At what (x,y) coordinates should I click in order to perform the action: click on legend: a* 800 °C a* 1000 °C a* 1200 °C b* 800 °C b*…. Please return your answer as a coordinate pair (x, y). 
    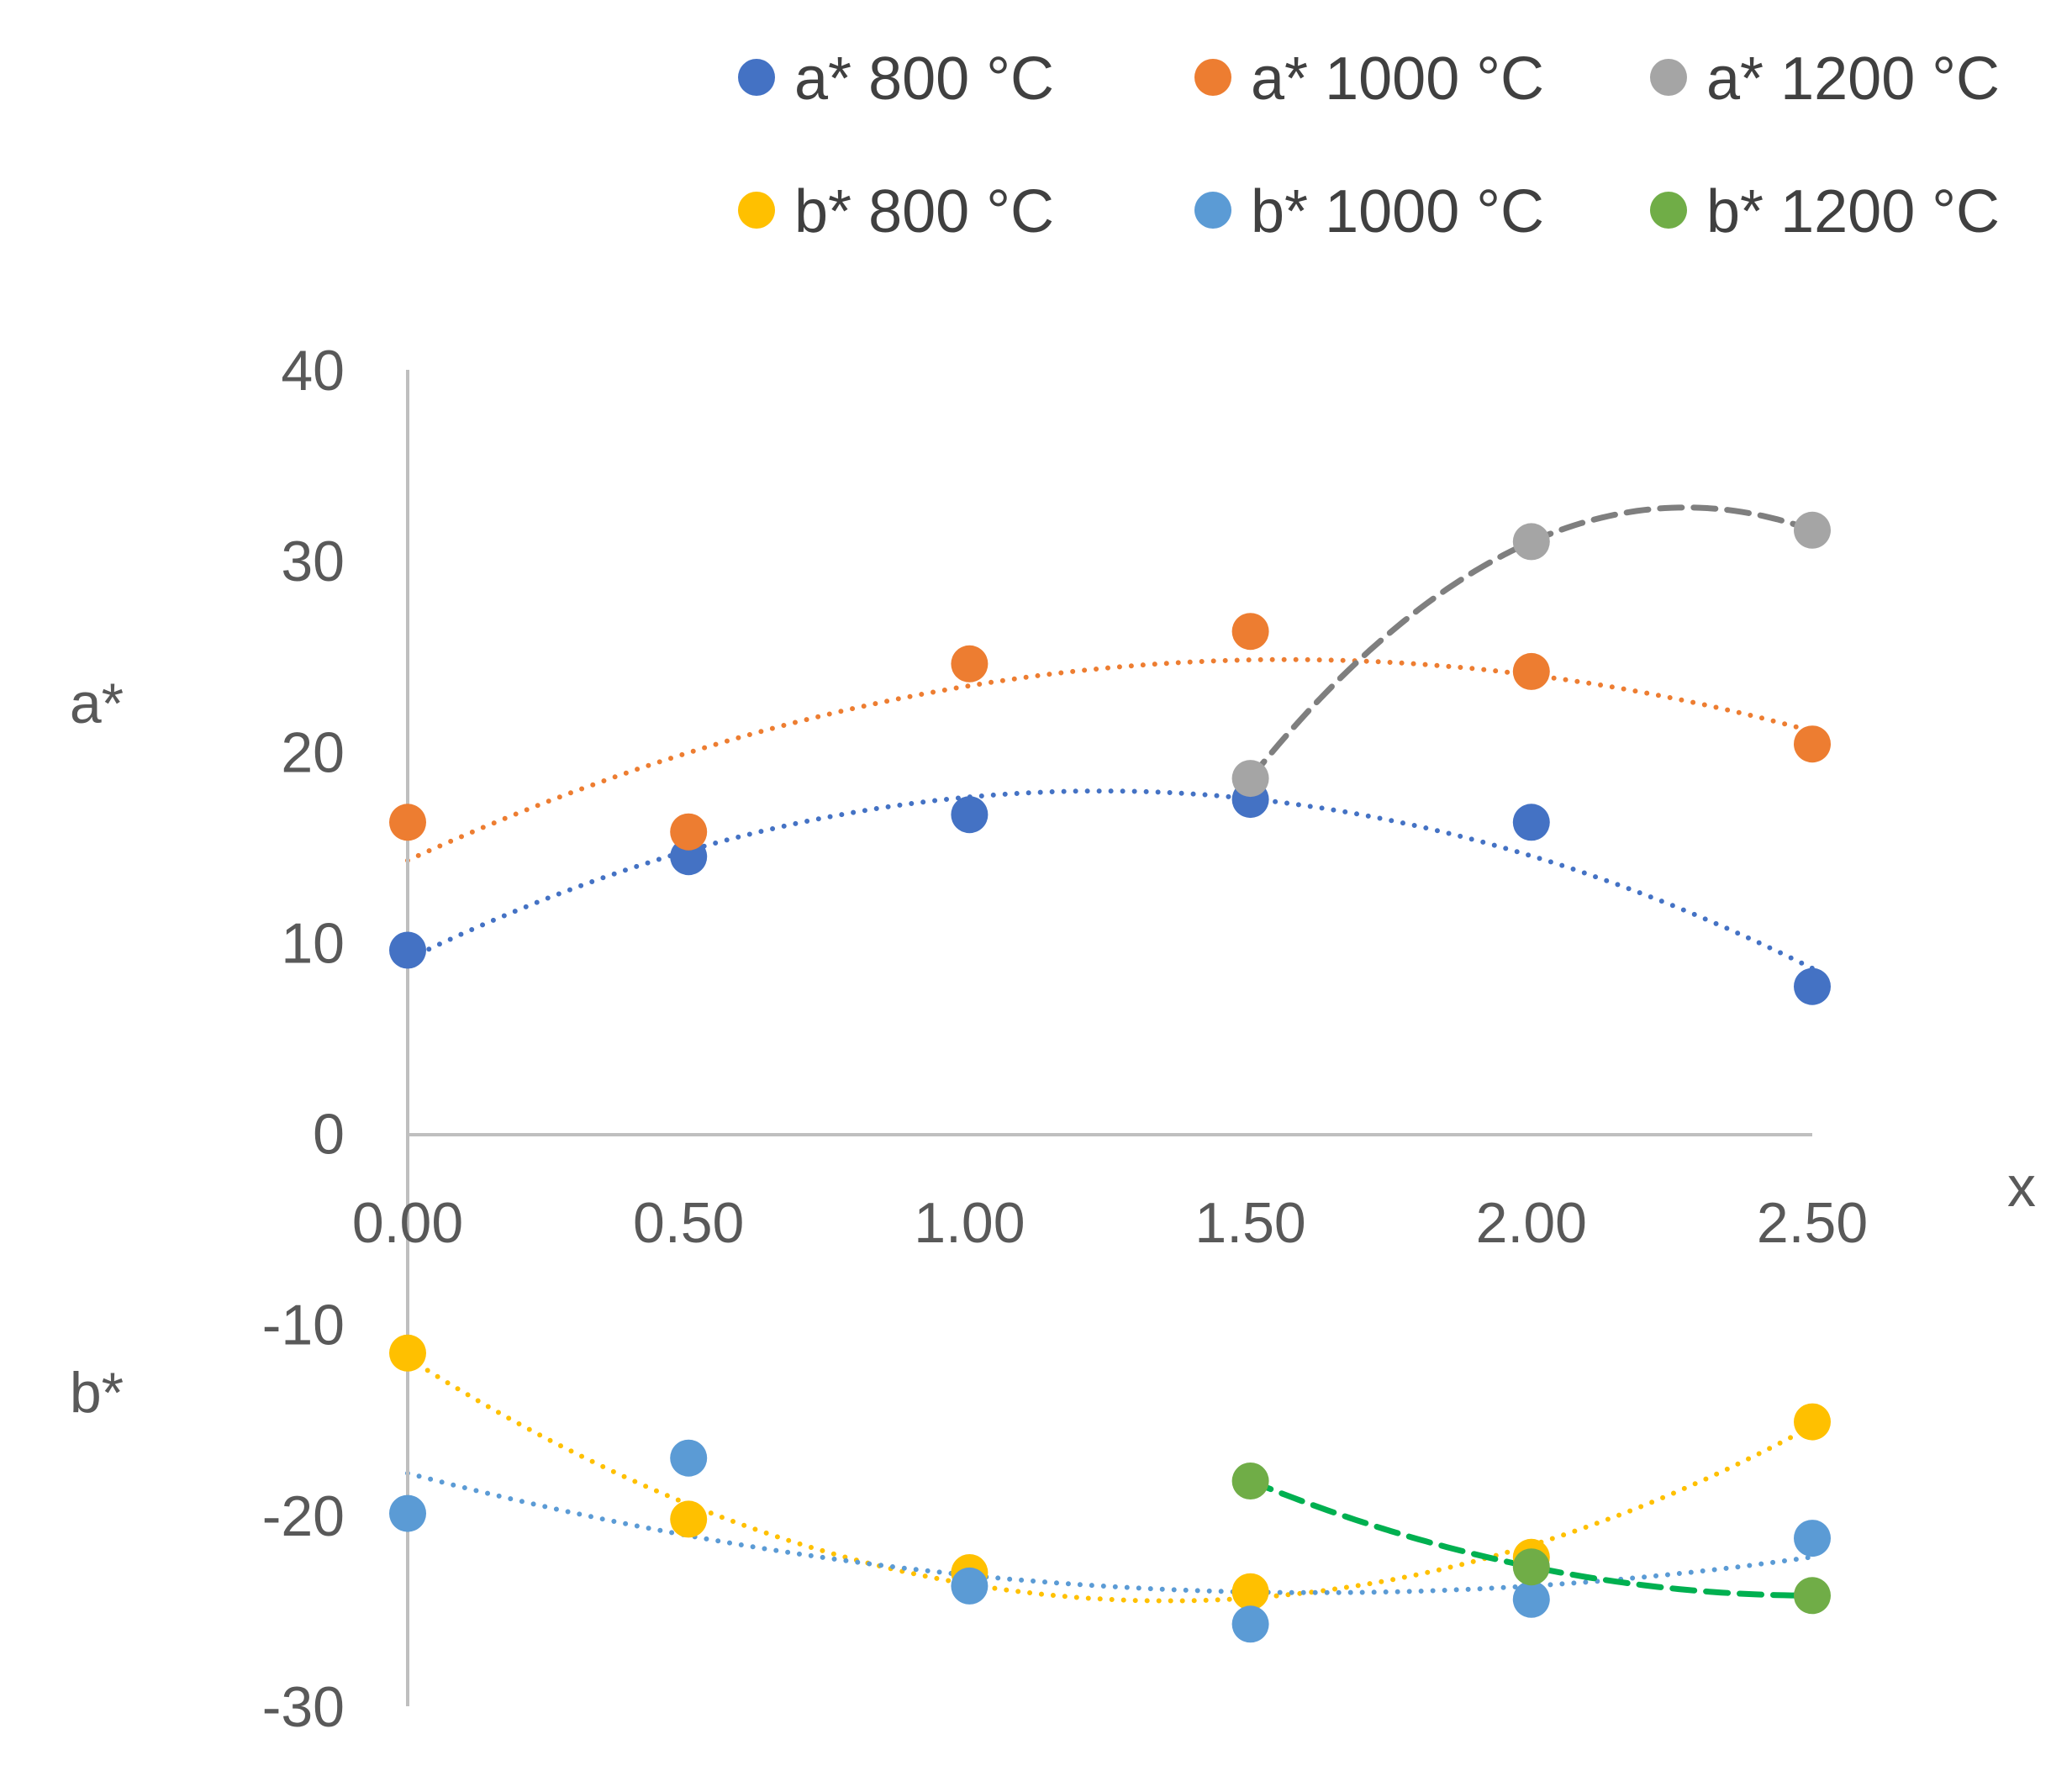
    Looking at the image, I should click on (1369, 145).